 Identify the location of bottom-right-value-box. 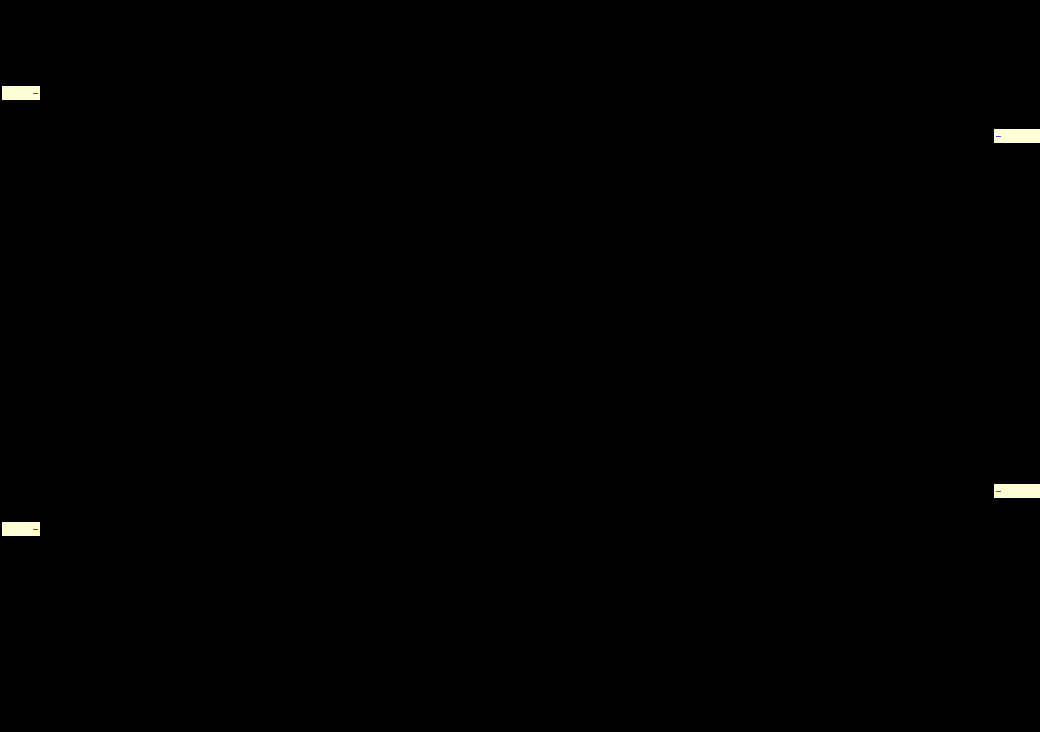
(1017, 491).